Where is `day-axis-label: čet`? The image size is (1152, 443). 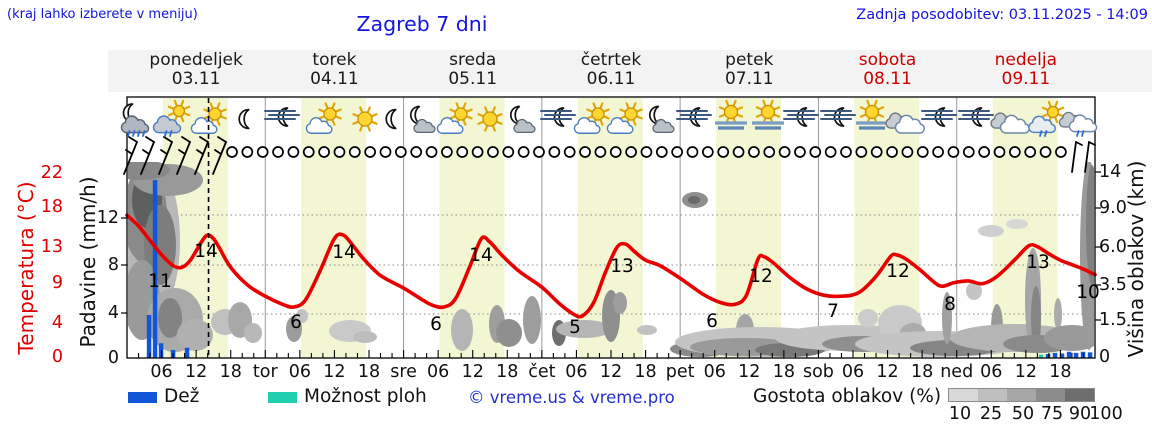 day-axis-label: čet is located at coordinates (542, 372).